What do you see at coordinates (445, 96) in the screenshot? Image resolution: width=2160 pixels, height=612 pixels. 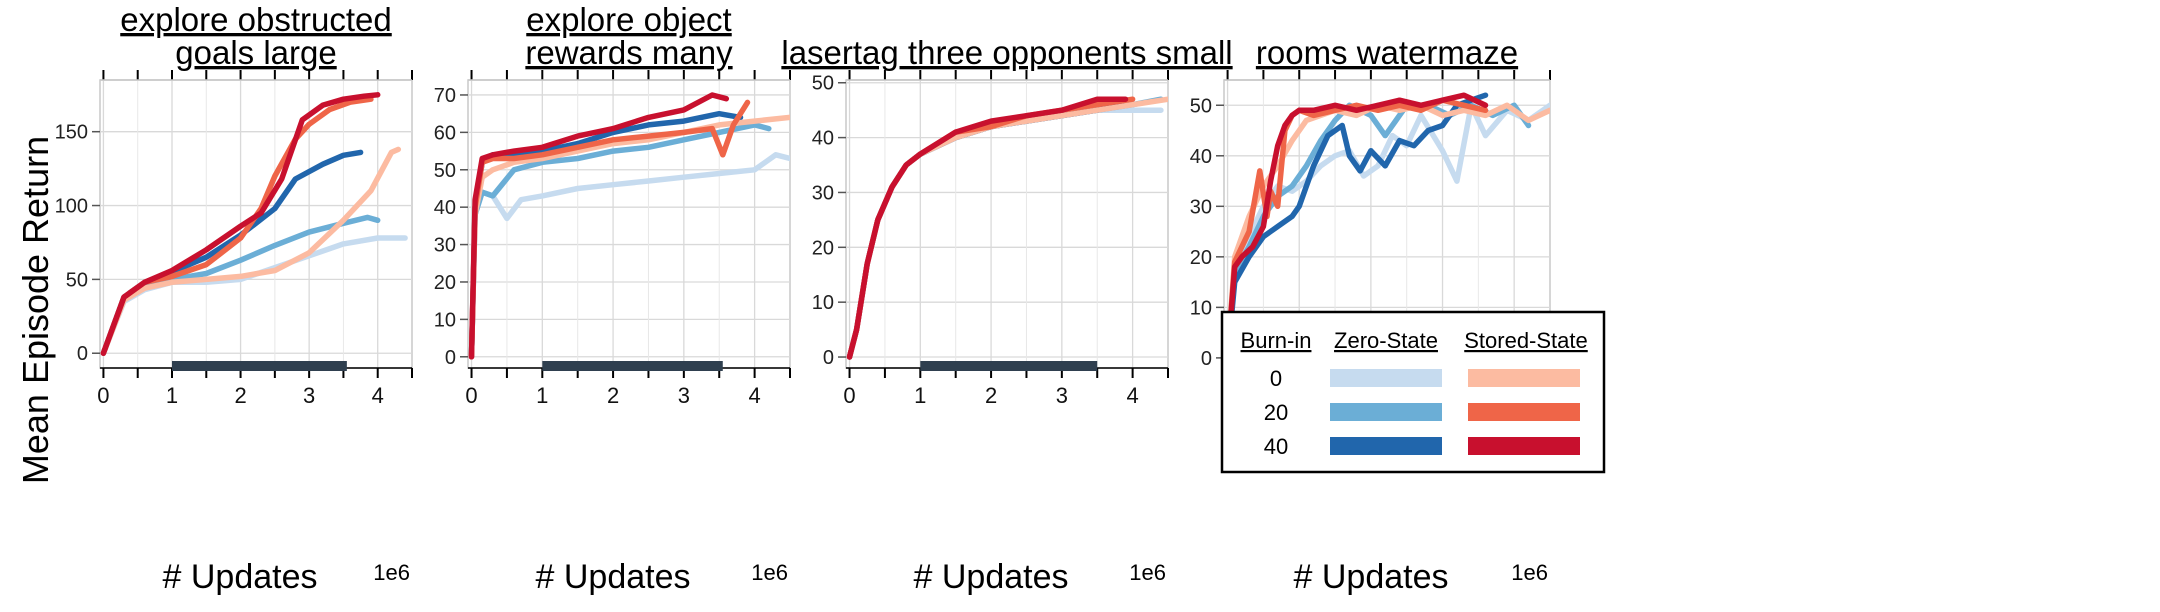 I see `y-tick-label: 70` at bounding box center [445, 96].